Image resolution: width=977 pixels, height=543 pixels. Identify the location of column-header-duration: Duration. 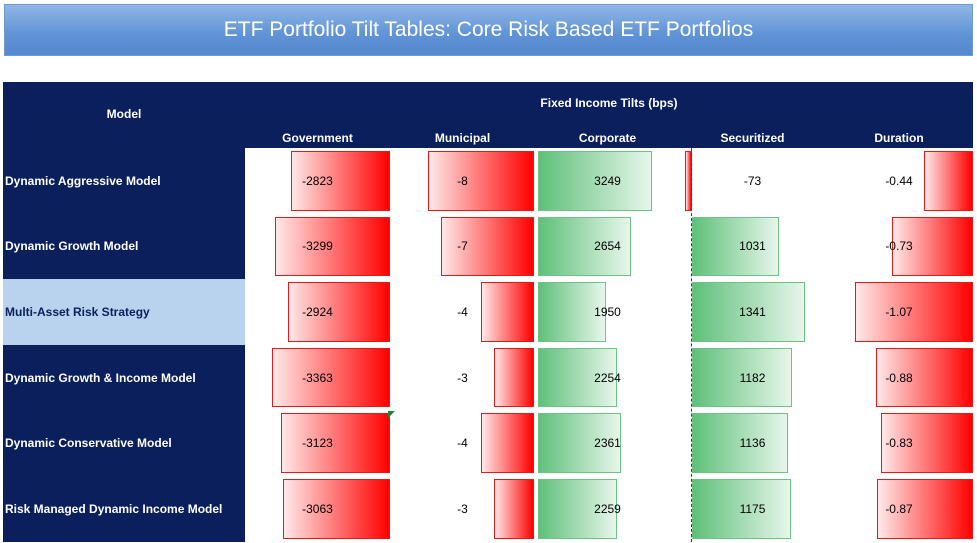
(899, 138).